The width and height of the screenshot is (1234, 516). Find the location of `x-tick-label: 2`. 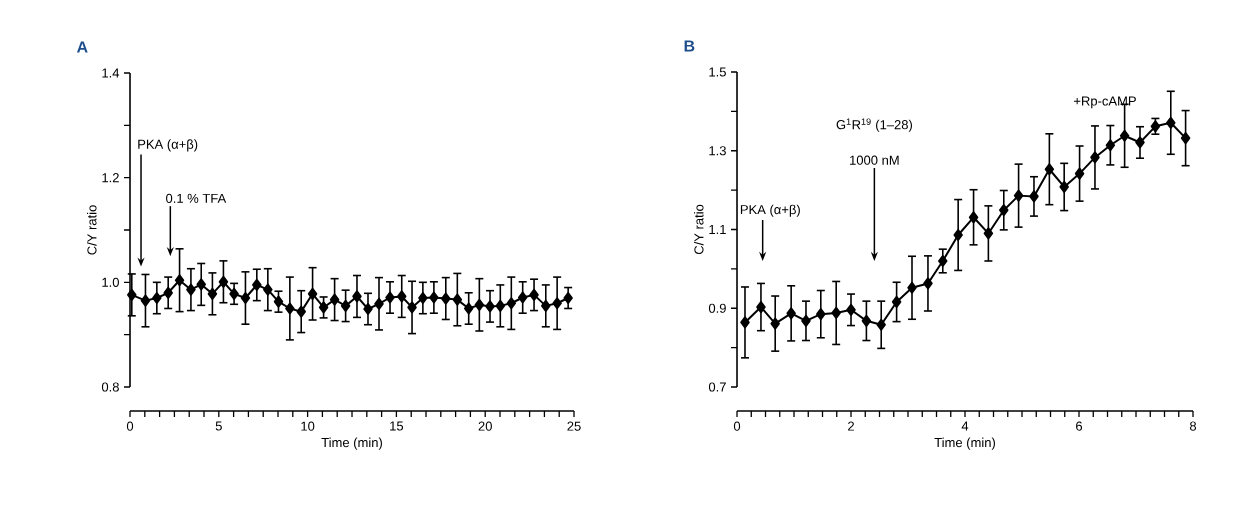

x-tick-label: 2 is located at coordinates (851, 426).